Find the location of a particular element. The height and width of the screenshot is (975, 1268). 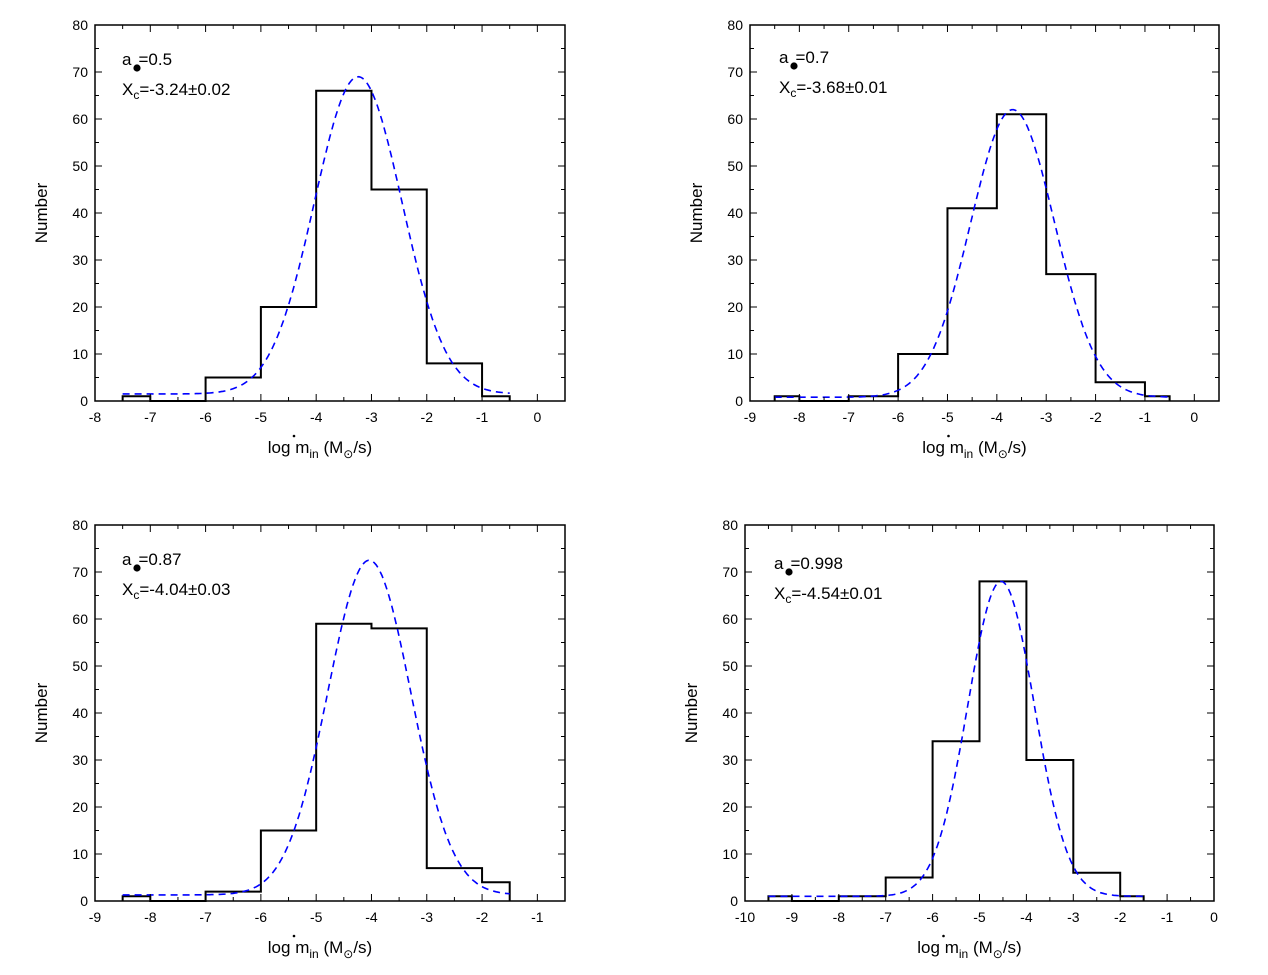

spin-annotation: a =0.7 is located at coordinates (804, 57).